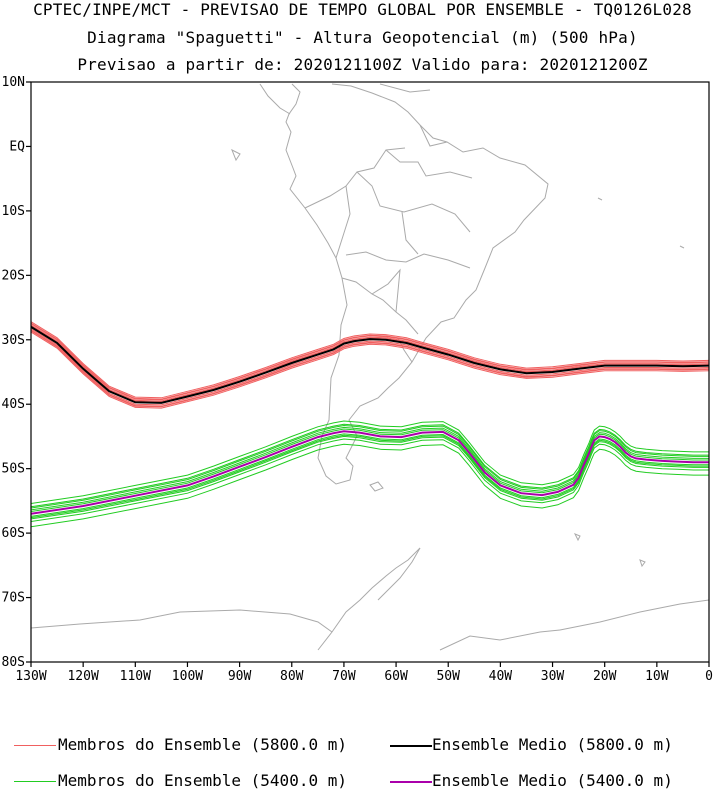  I want to click on x-tick-label: 50W, so click(448, 676).